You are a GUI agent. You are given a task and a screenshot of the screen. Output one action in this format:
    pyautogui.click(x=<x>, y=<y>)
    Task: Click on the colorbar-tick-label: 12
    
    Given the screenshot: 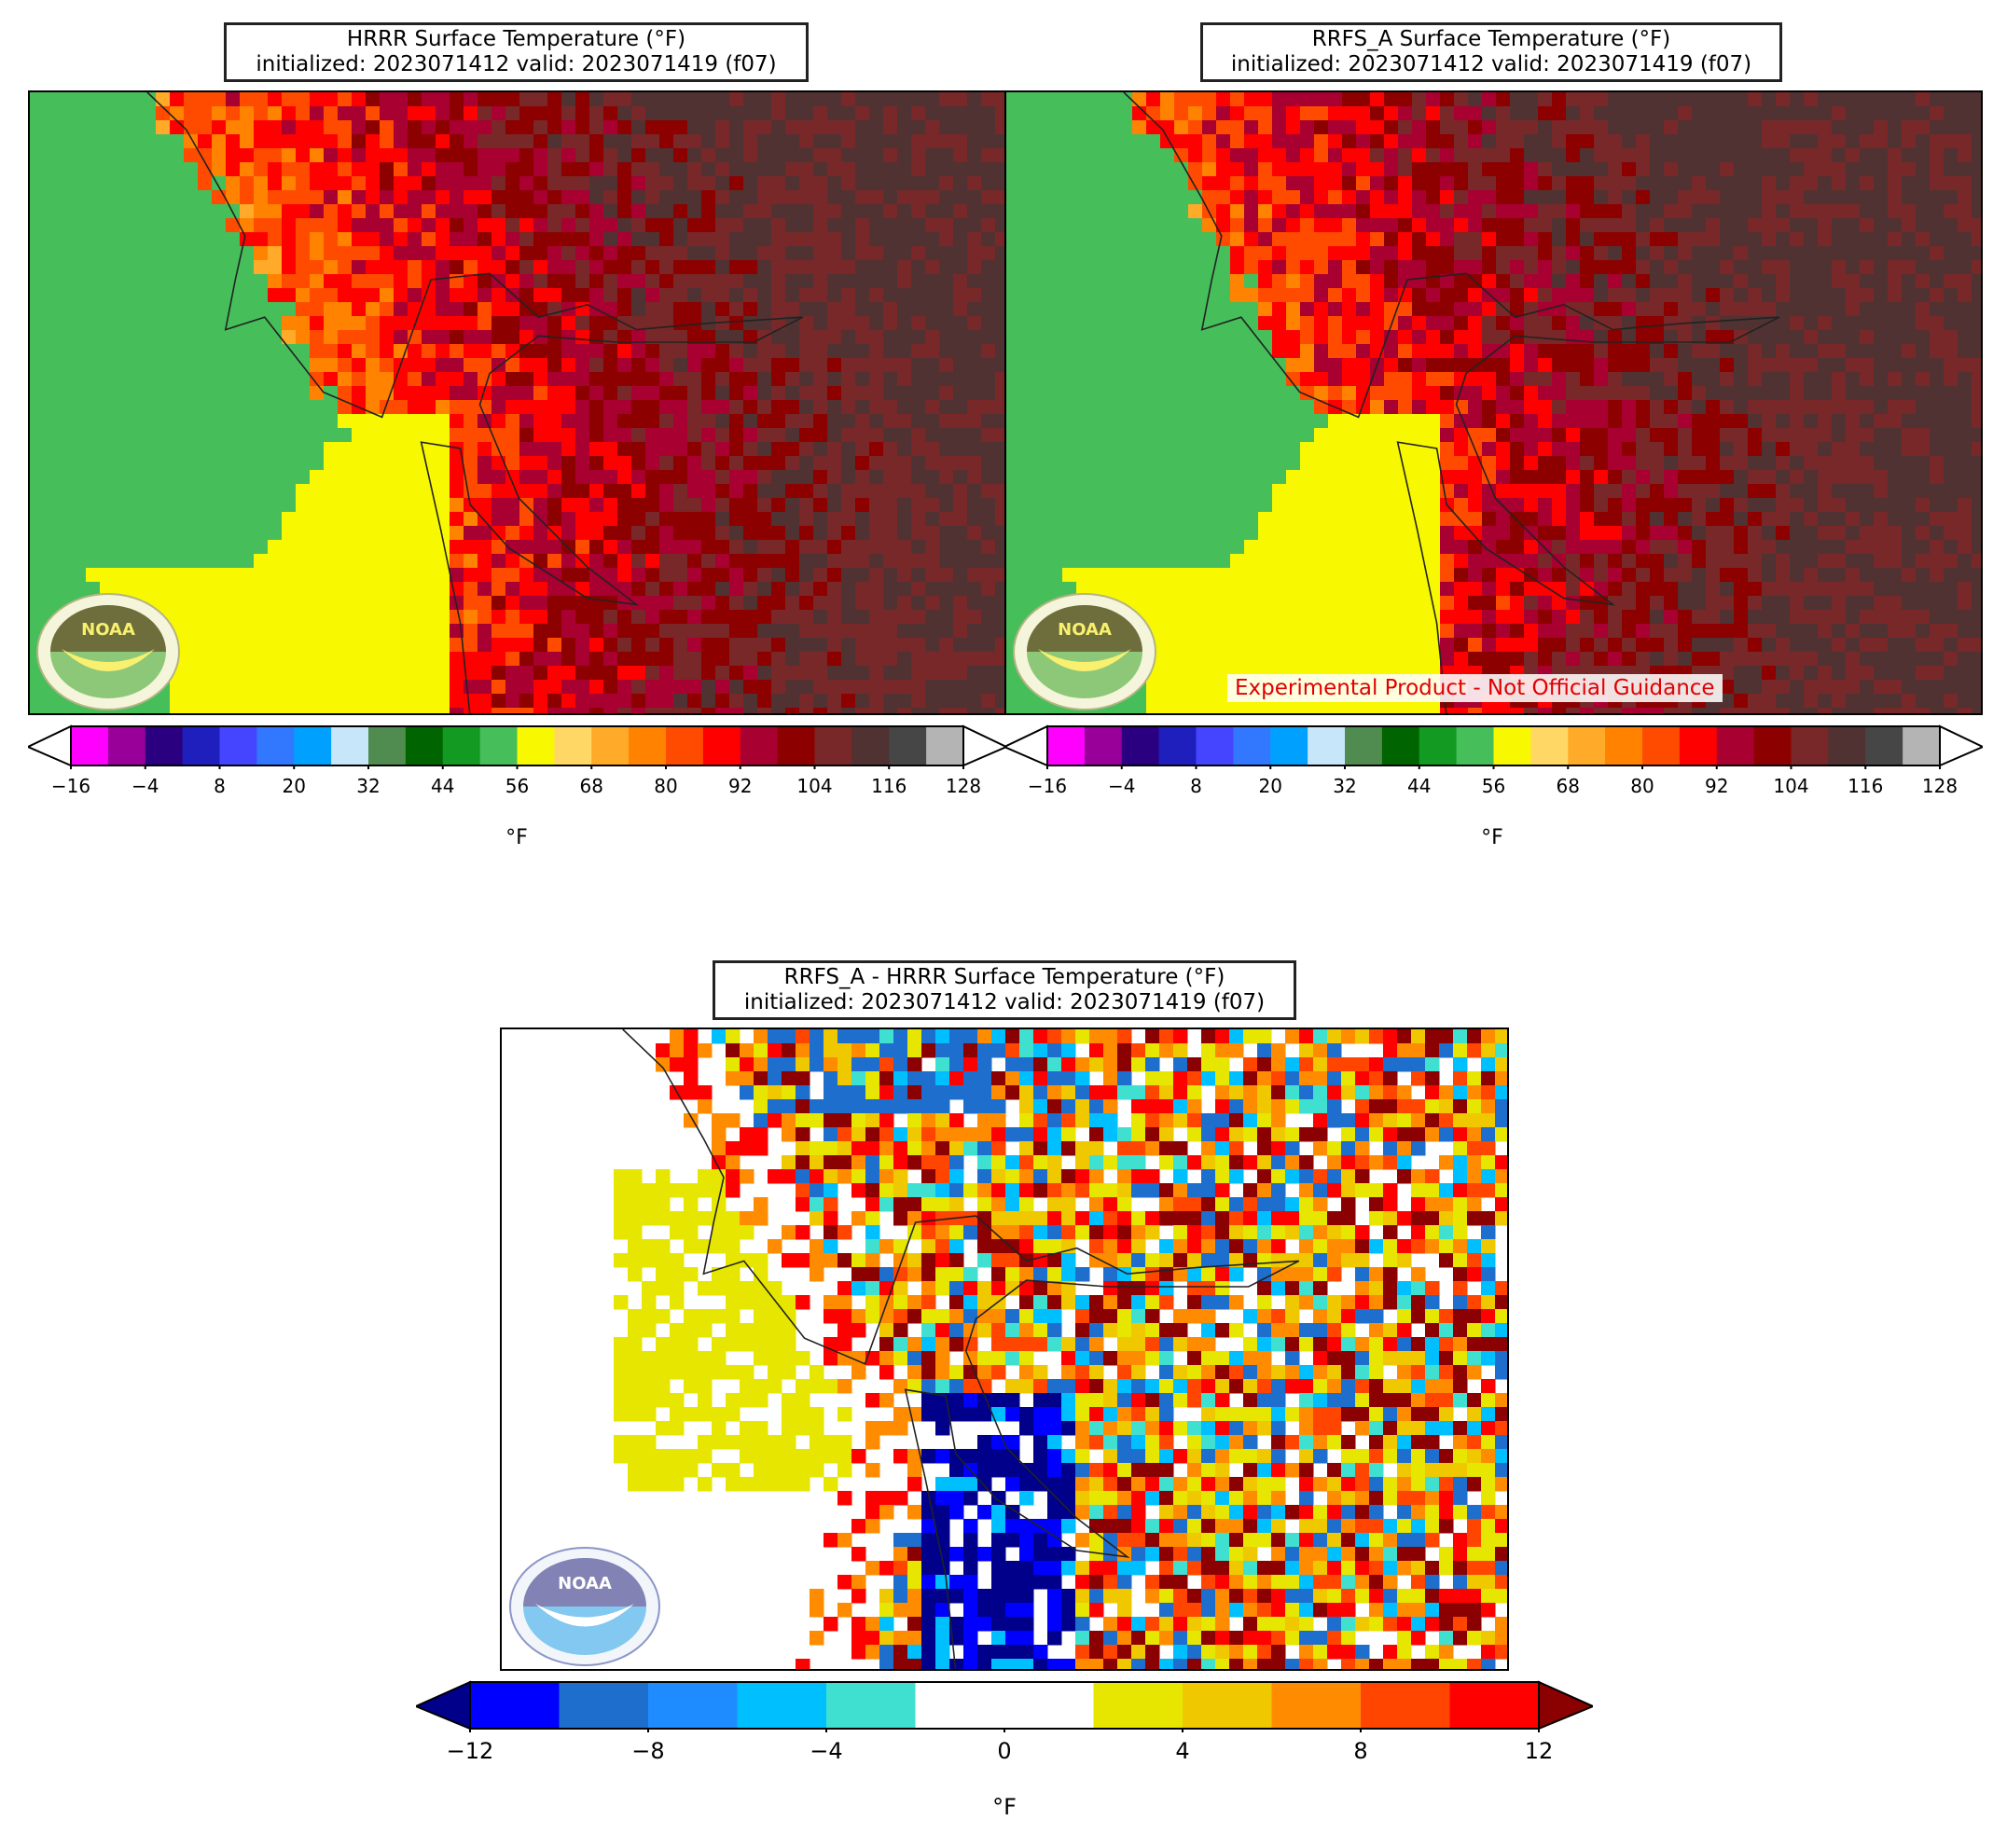 What is the action you would take?
    pyautogui.click(x=1539, y=1751)
    